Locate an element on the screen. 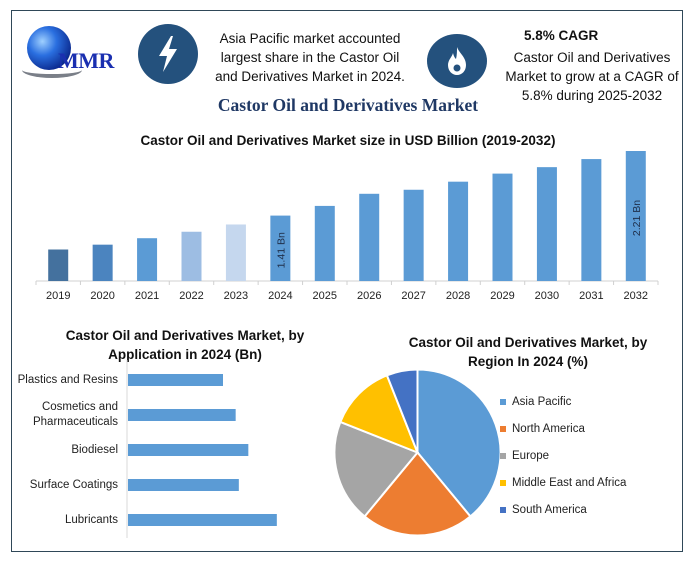 The image size is (696, 567). bar-2032 is located at coordinates (635, 216).